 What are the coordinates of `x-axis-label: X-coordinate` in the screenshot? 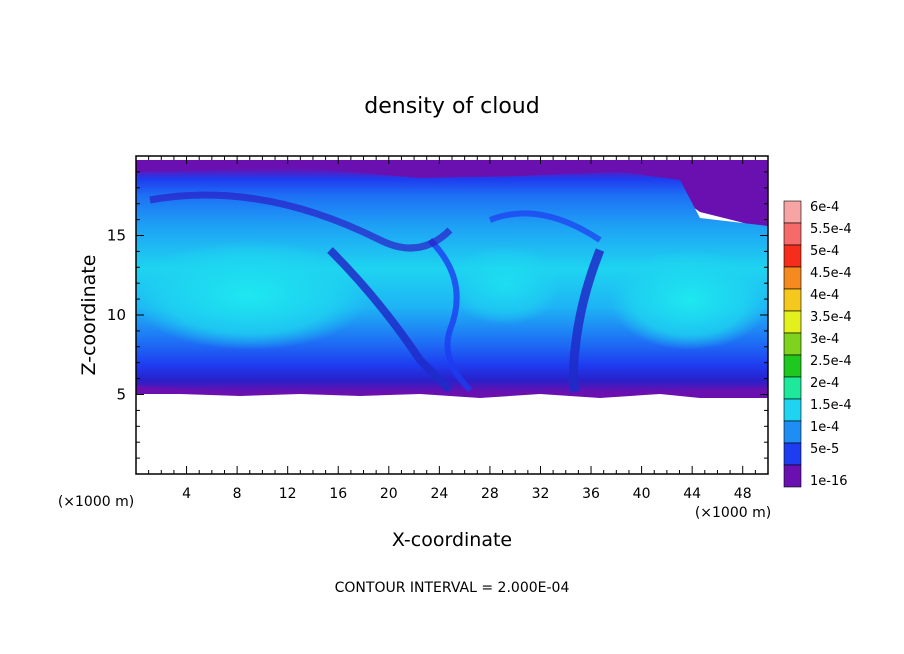 It's located at (452, 540).